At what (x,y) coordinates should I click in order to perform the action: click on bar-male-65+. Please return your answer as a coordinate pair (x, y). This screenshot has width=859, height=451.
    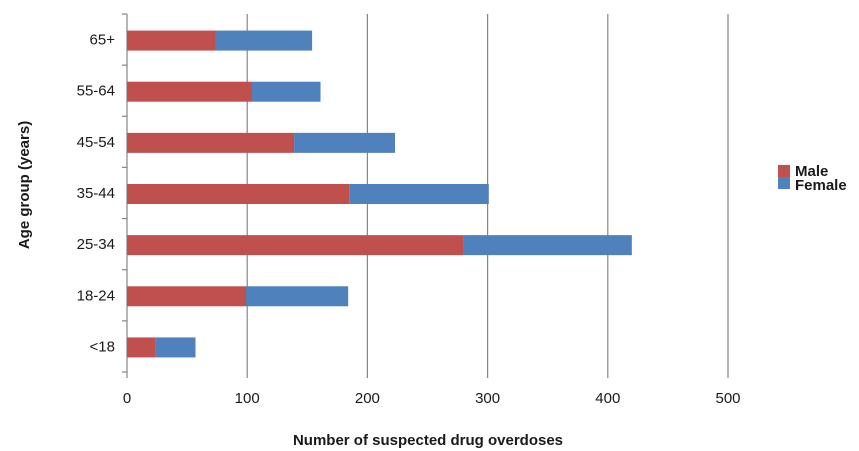
    Looking at the image, I should click on (171, 40).